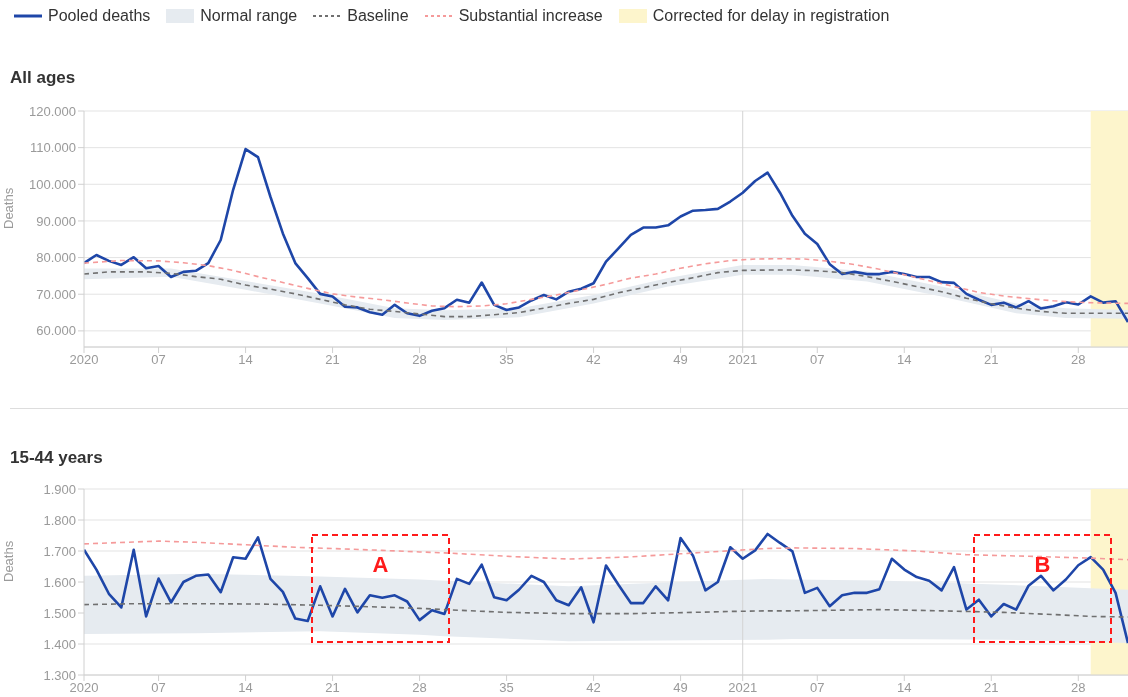 This screenshot has width=1128, height=697. What do you see at coordinates (530, 16) in the screenshot?
I see `legend-label: Substantial increase` at bounding box center [530, 16].